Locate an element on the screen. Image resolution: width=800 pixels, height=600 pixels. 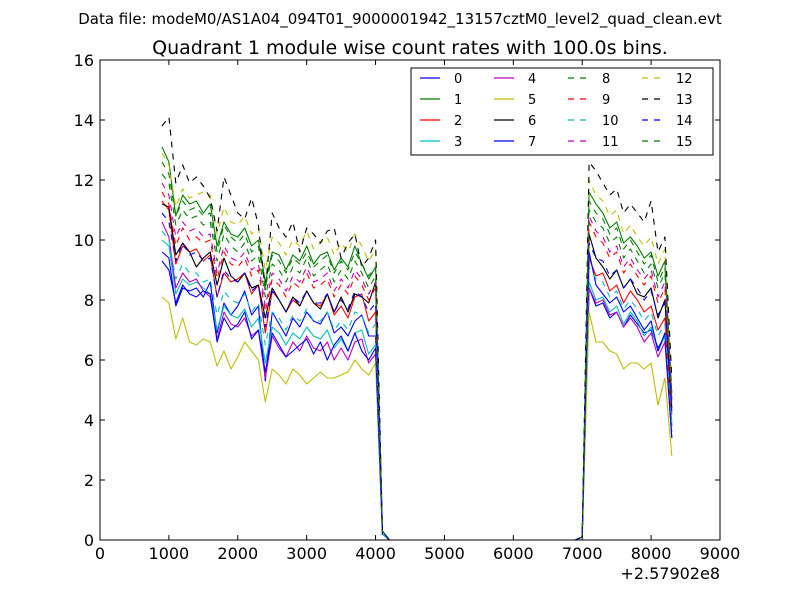
x-tick-label: 6000 is located at coordinates (513, 553).